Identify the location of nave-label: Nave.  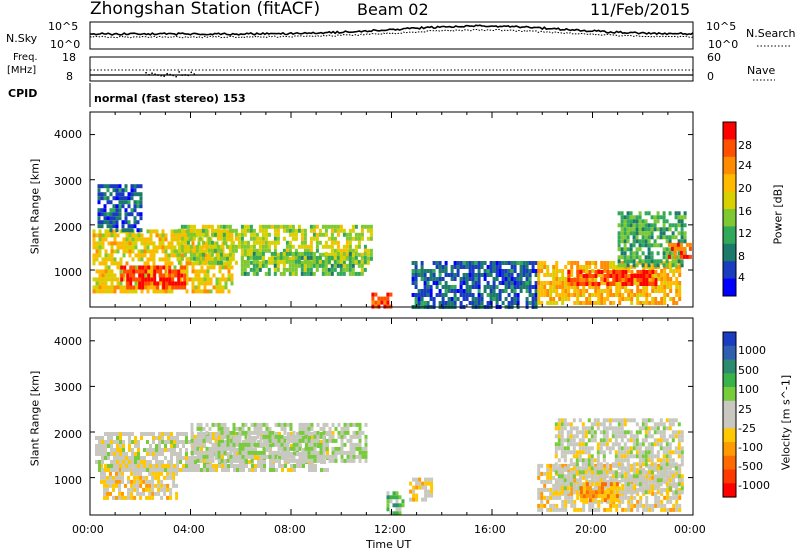
(761, 70).